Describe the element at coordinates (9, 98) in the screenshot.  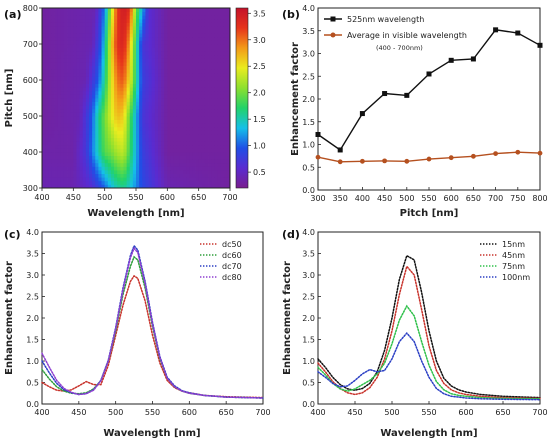
I see `panel-a-y-label: Pitch [nm]` at that location.